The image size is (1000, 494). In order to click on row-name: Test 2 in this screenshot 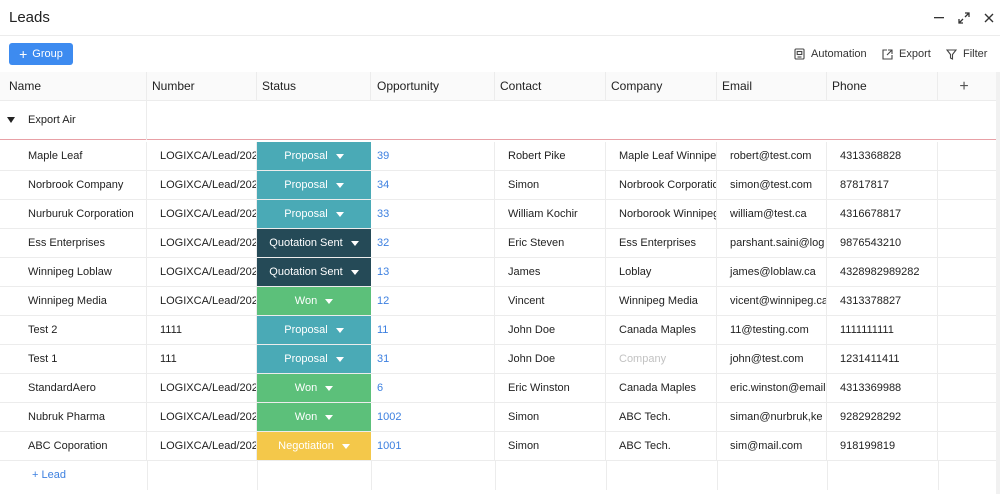, I will do `click(73, 330)`.